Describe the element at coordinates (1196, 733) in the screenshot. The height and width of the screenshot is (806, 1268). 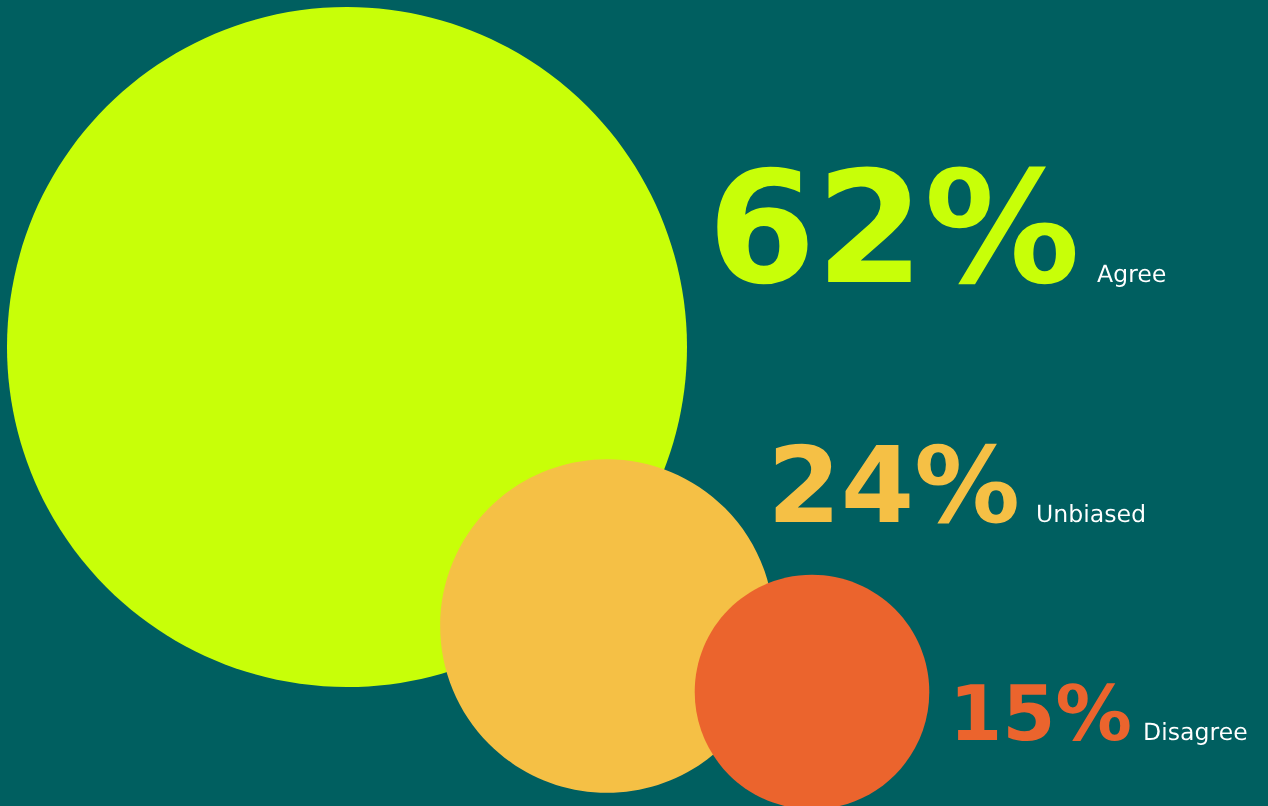
I see `category-label: Disagree` at that location.